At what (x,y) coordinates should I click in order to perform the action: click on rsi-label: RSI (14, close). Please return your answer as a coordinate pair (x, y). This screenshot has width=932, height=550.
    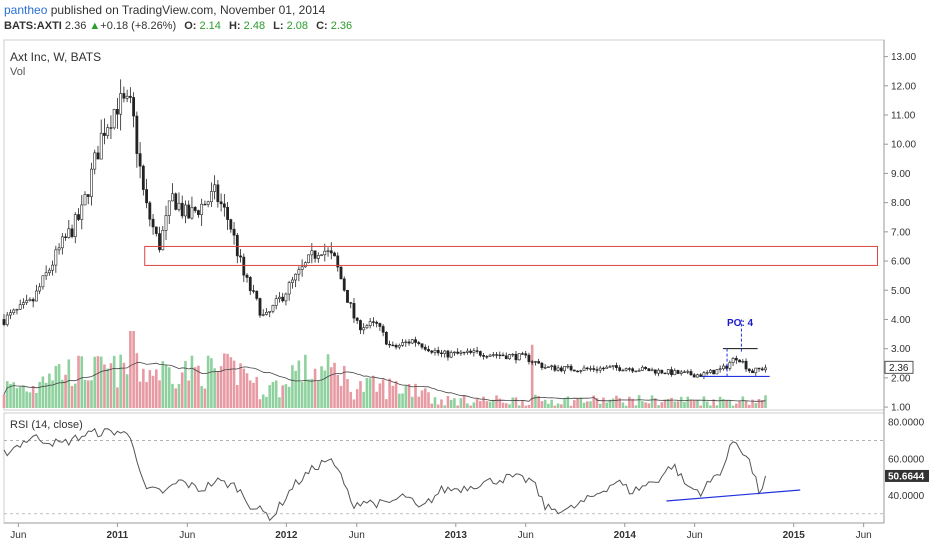
    Looking at the image, I should click on (46, 425).